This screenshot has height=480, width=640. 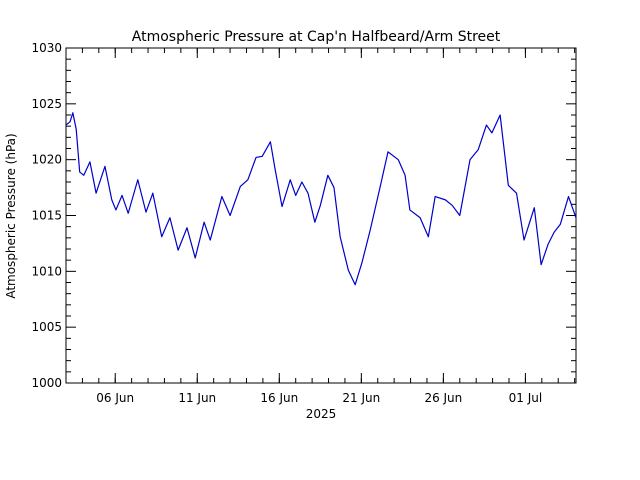 I want to click on x-tick-label: 21 Jun, so click(x=361, y=398).